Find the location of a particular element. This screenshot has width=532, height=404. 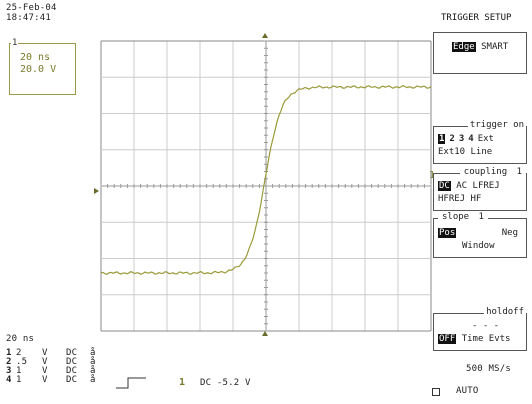

slope-button: slope 1 Pos Neg Window is located at coordinates (480, 235).